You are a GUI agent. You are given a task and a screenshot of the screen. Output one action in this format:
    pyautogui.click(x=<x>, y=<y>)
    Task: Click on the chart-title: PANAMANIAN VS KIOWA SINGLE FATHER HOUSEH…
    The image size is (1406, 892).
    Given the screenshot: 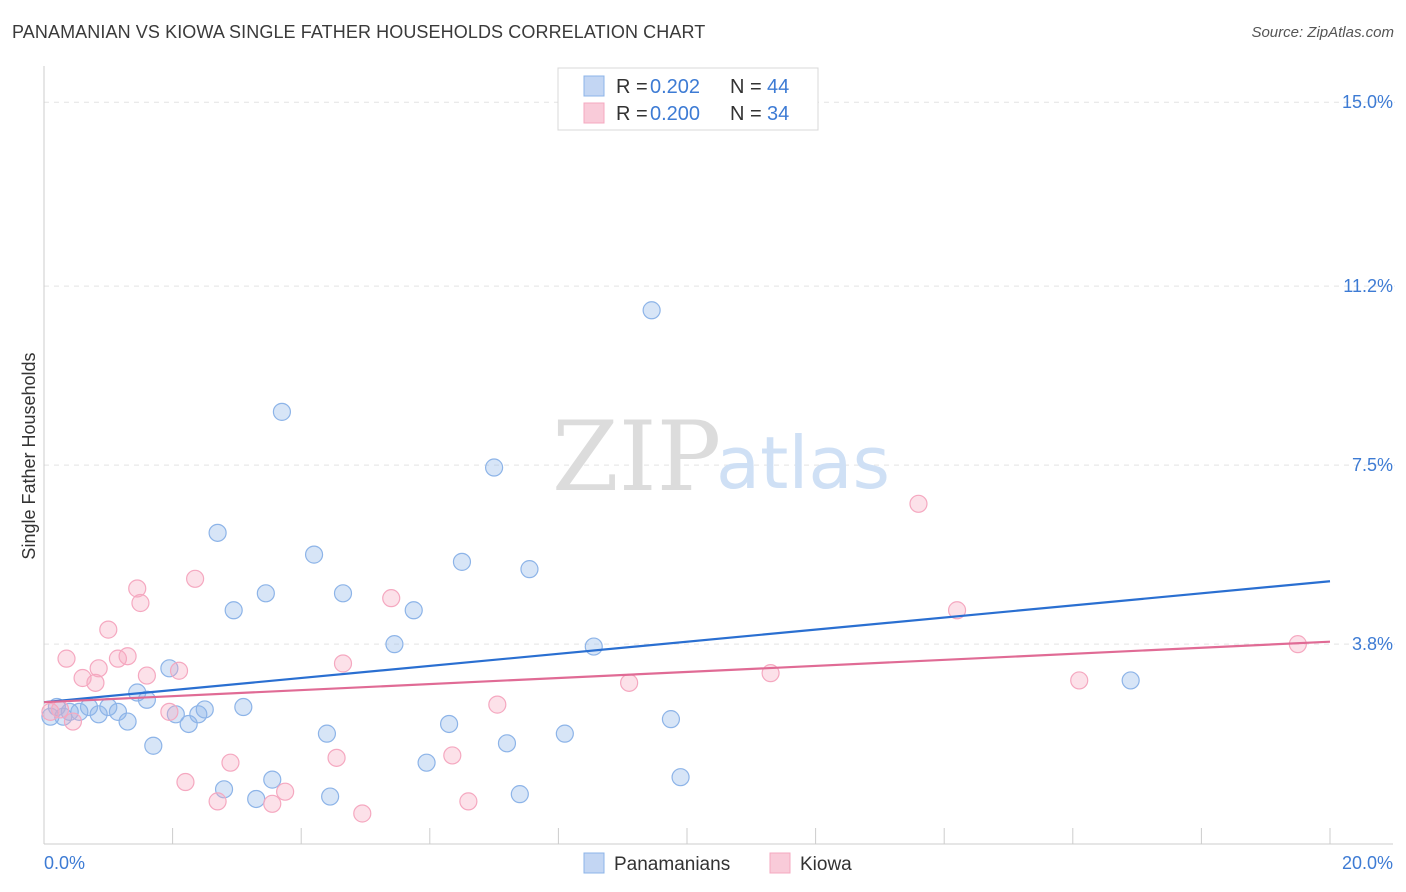 What is the action you would take?
    pyautogui.click(x=359, y=32)
    